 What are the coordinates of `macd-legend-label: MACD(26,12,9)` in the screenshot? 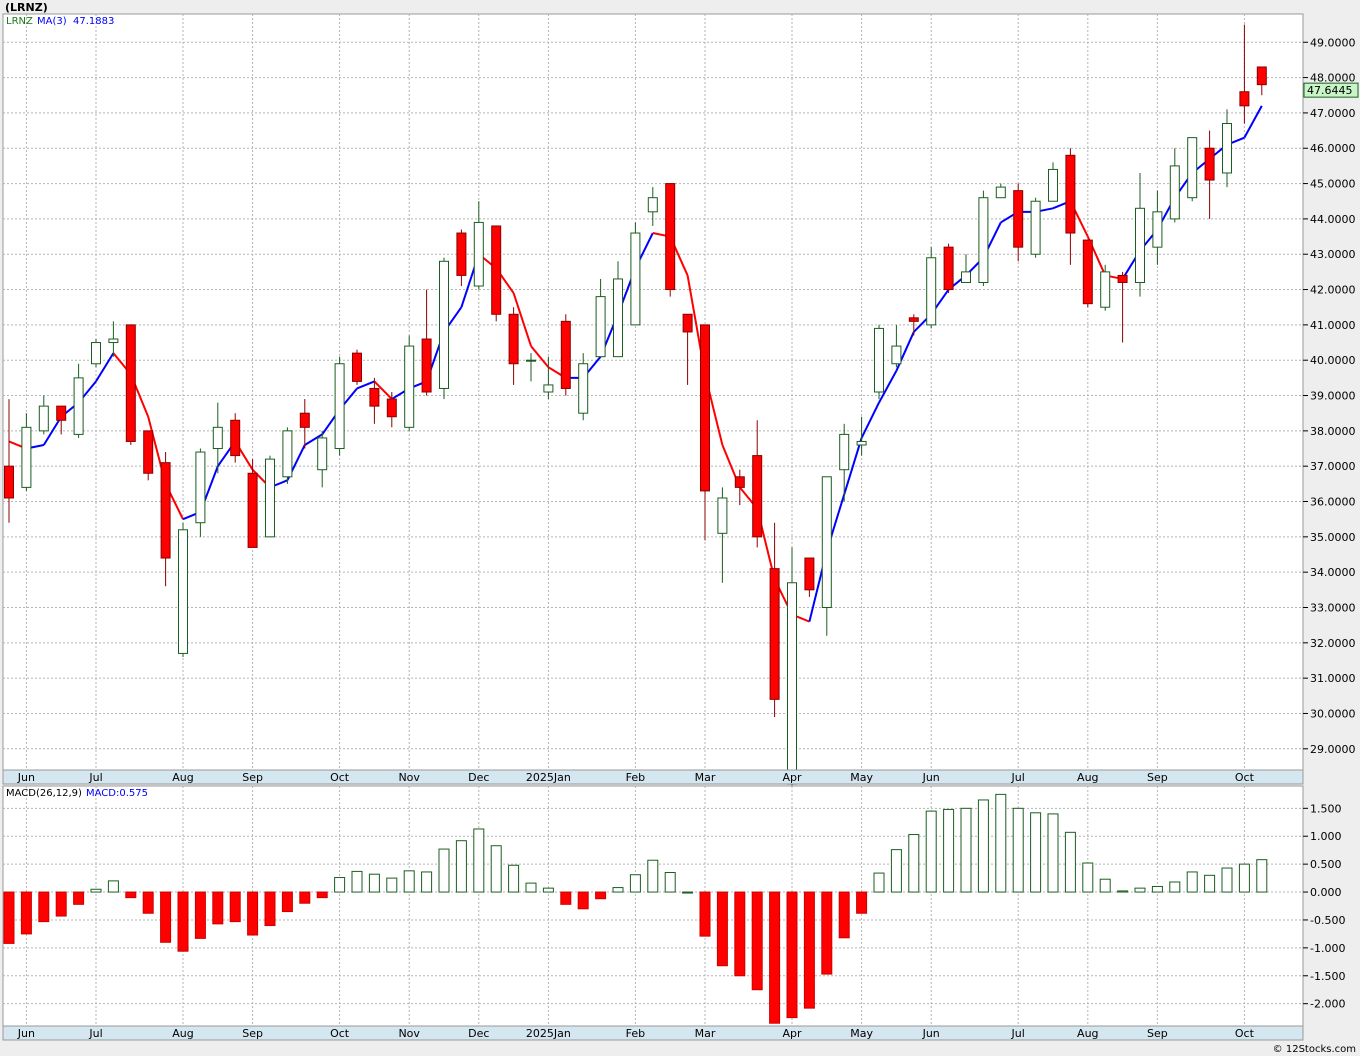 It's located at (44, 793).